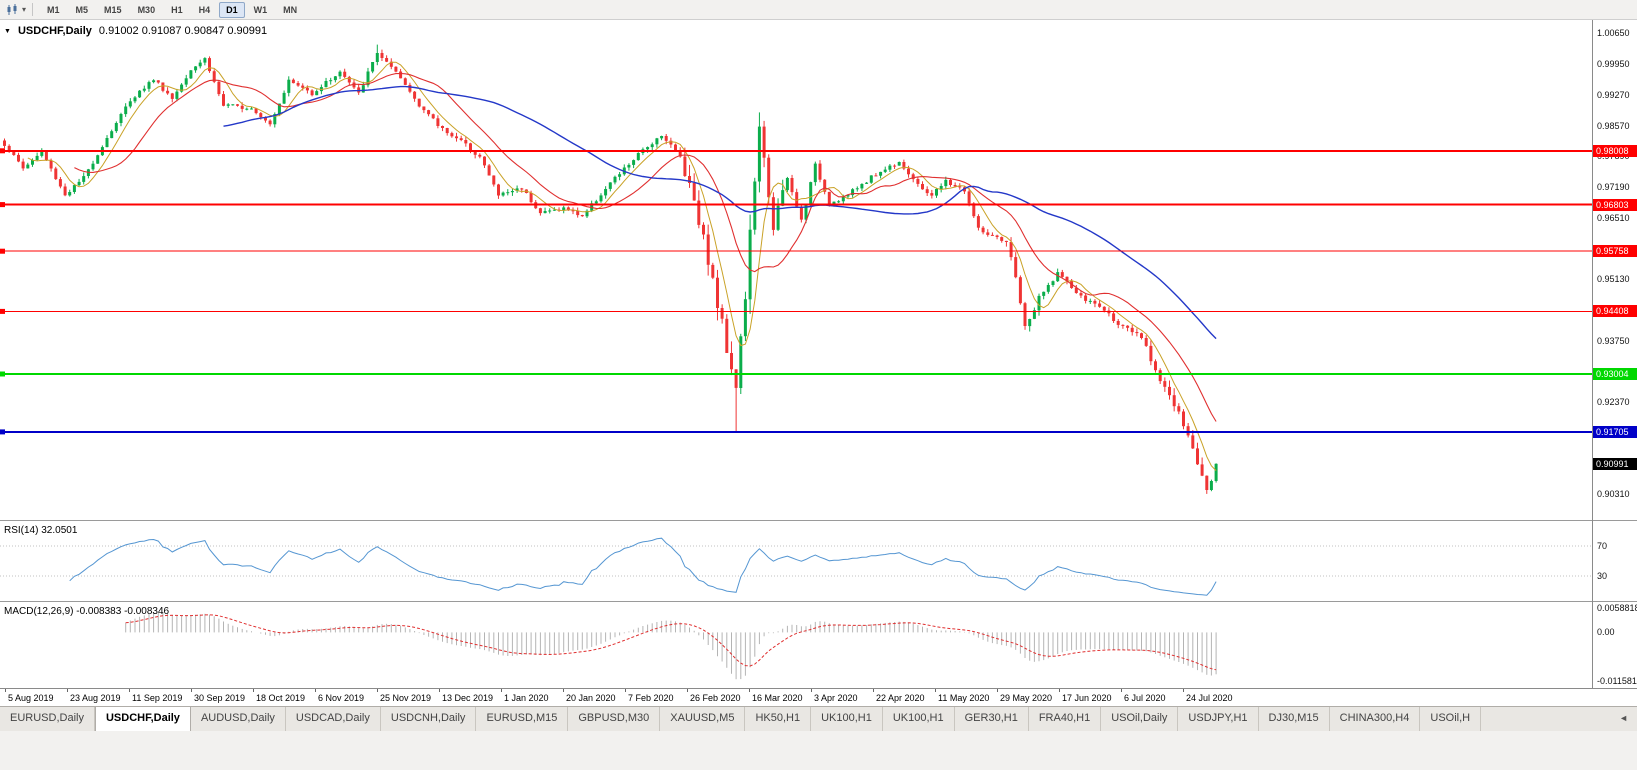 This screenshot has height=770, width=1637. I want to click on rsi-label: RSI(14) 32.0501, so click(41, 530).